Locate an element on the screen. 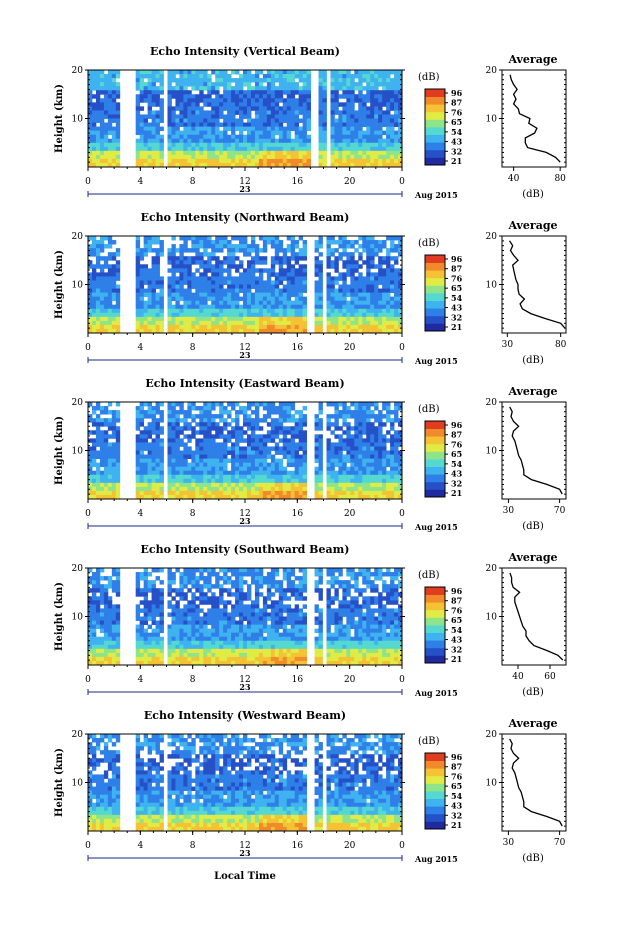 Image resolution: width=621 pixels, height=929 pixels. x-tick-label: 4 is located at coordinates (140, 514).